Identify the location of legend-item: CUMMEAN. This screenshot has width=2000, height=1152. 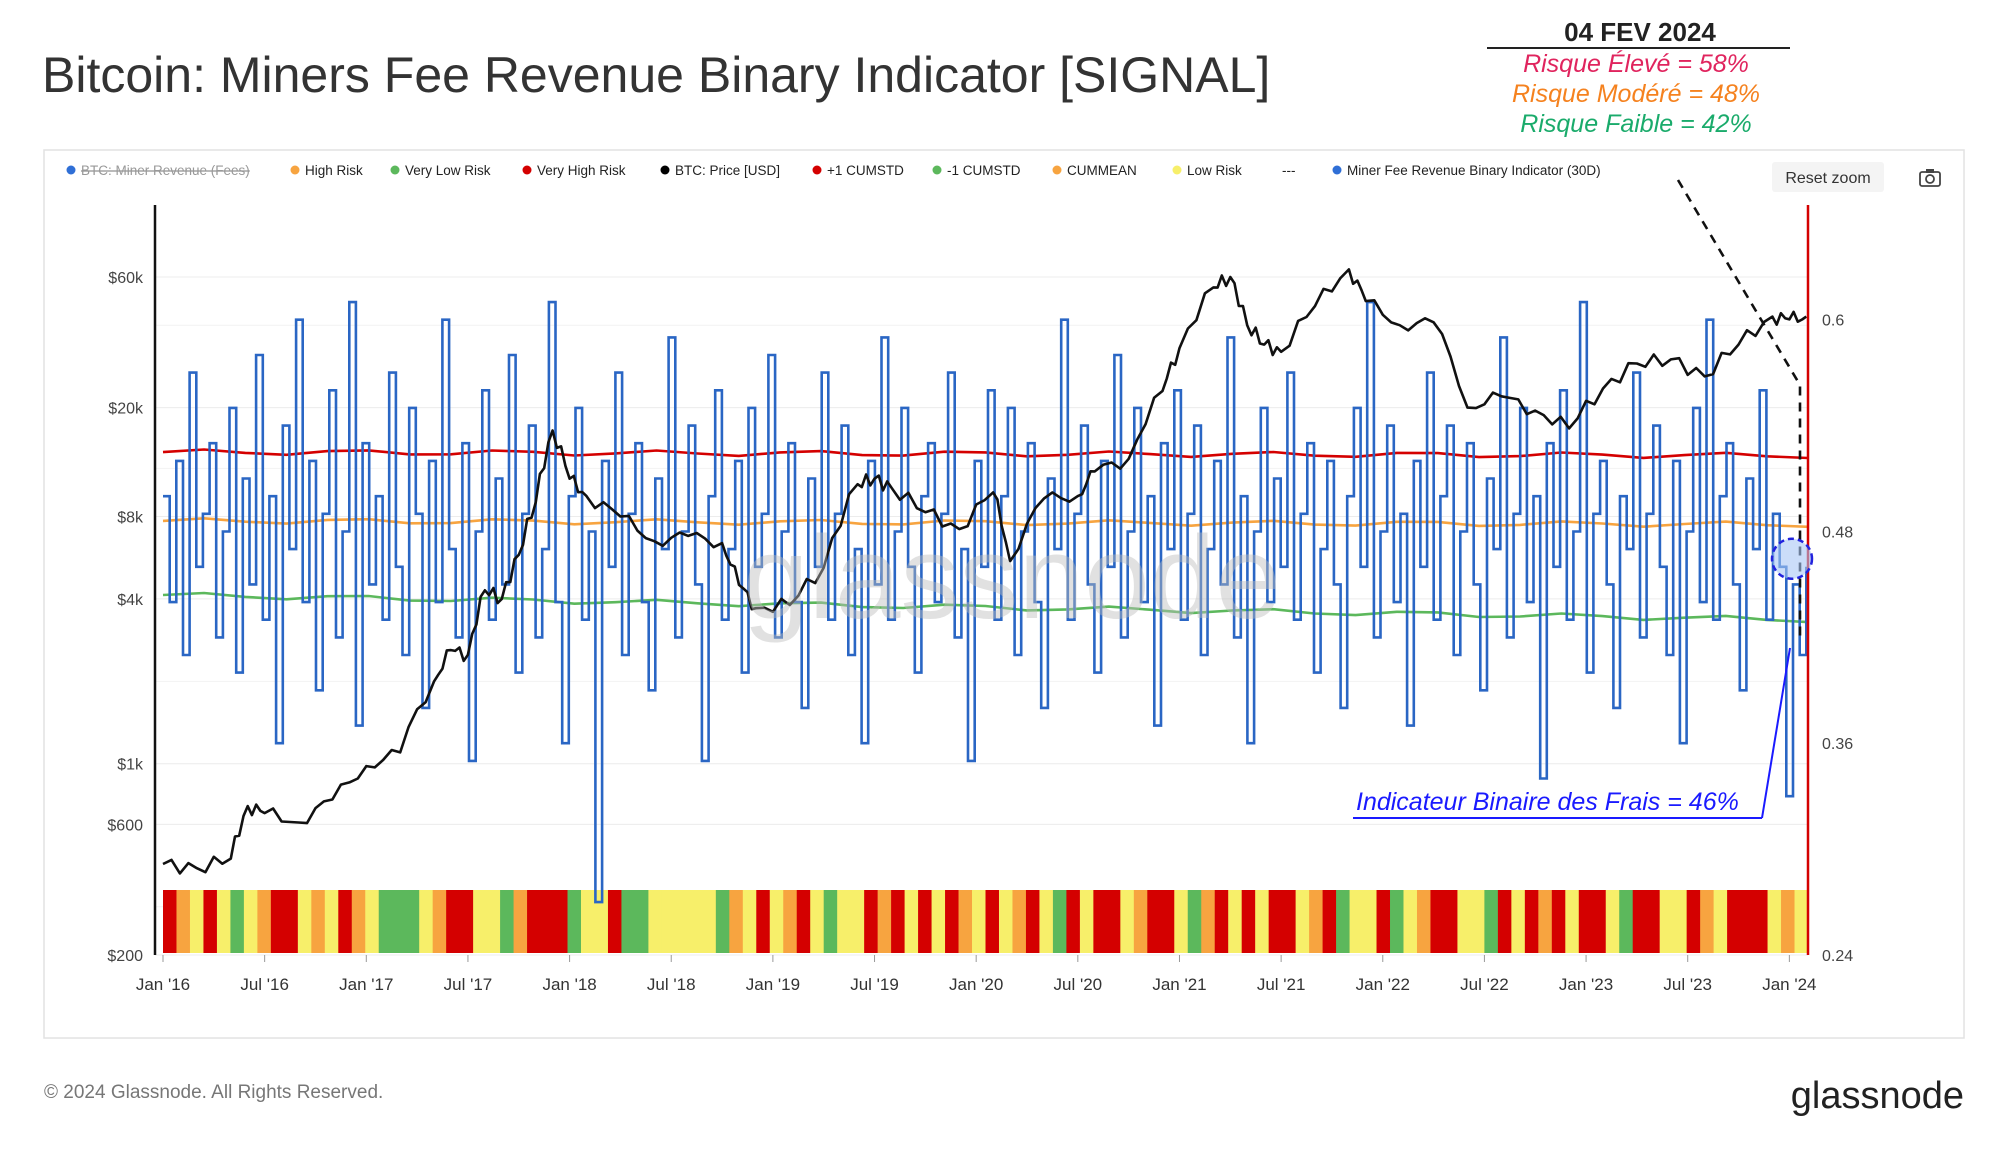
(1094, 170).